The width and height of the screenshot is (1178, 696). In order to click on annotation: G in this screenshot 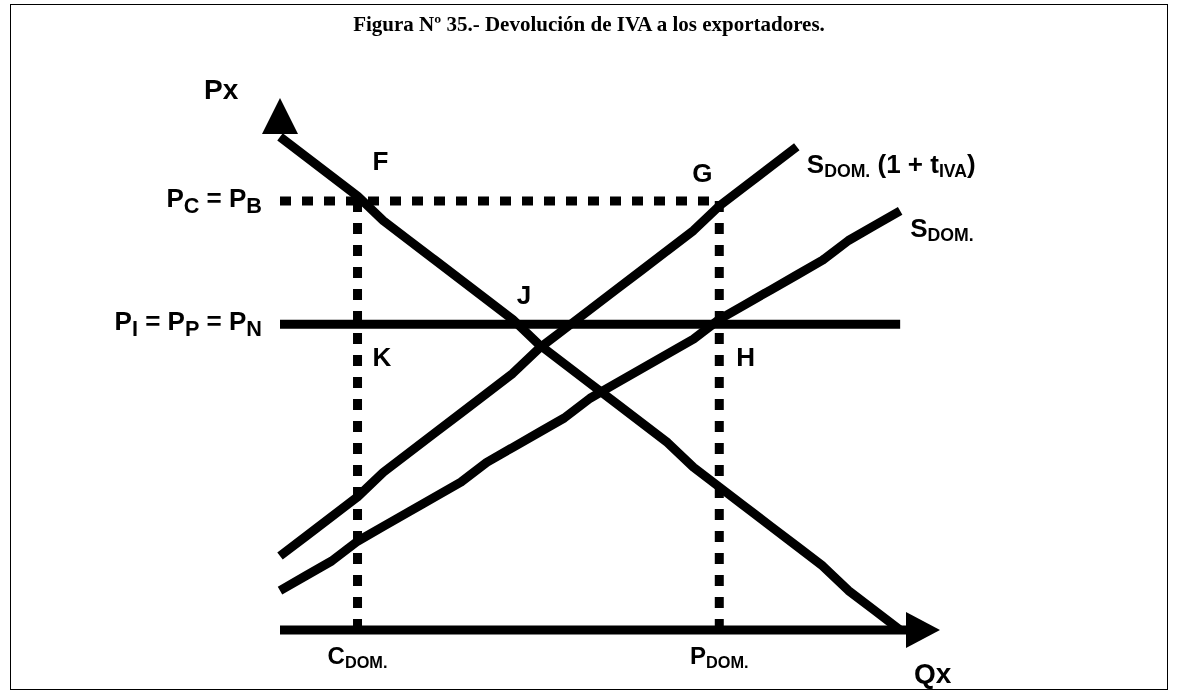, I will do `click(702, 173)`.